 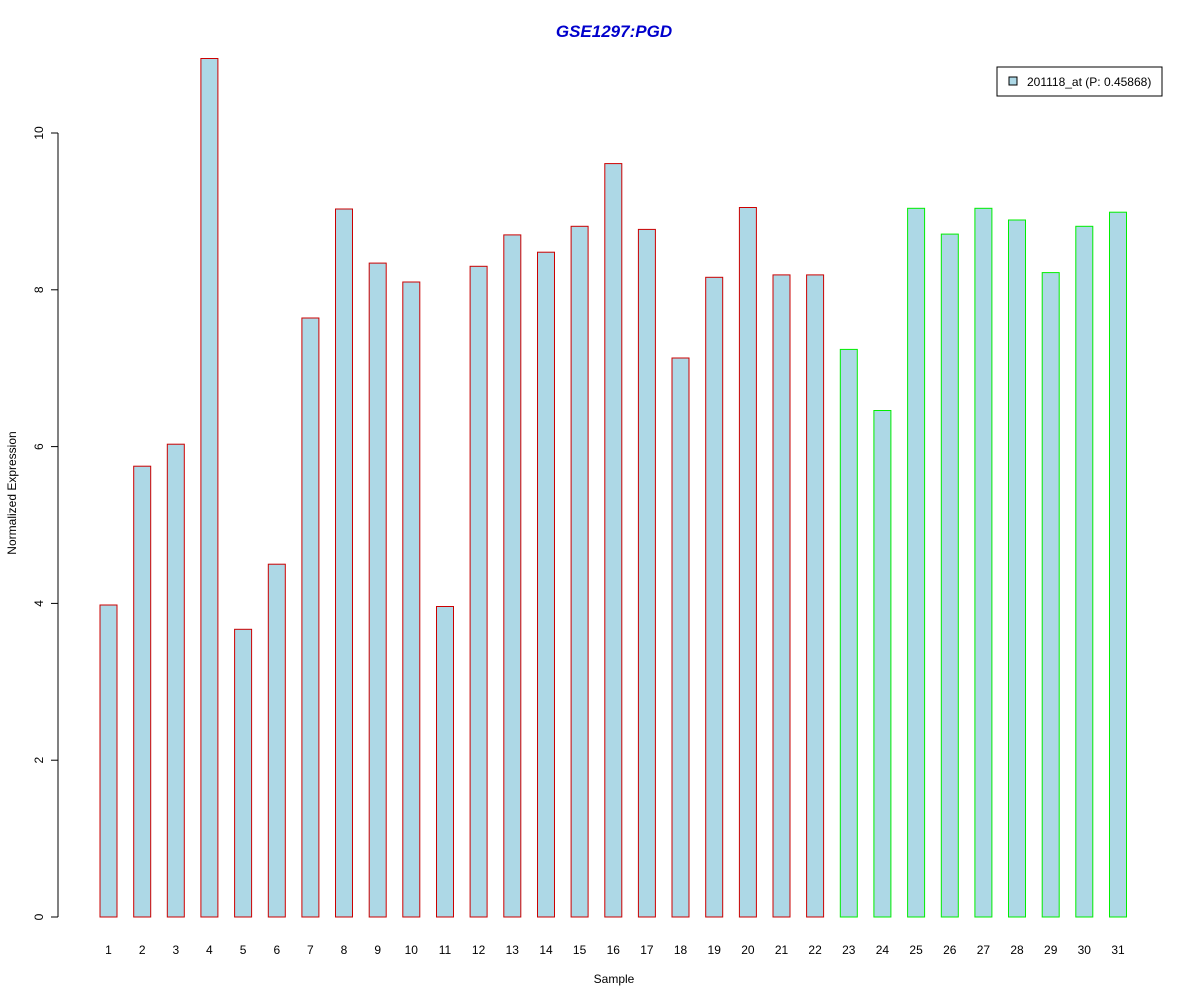 I want to click on legend-box, so click(x=1079, y=81).